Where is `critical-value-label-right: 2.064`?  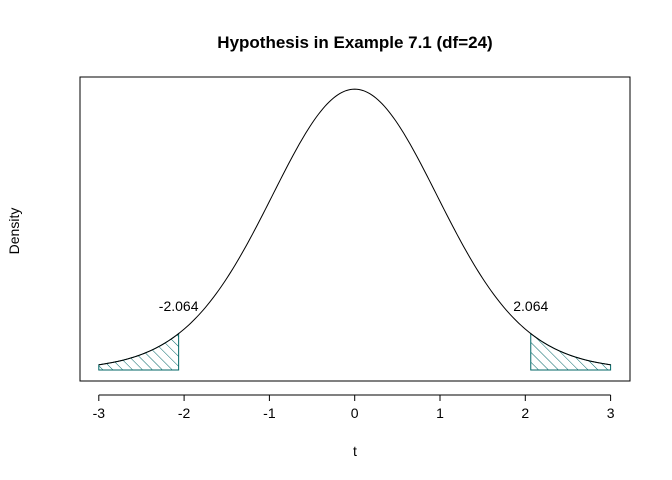
critical-value-label-right: 2.064 is located at coordinates (530, 306).